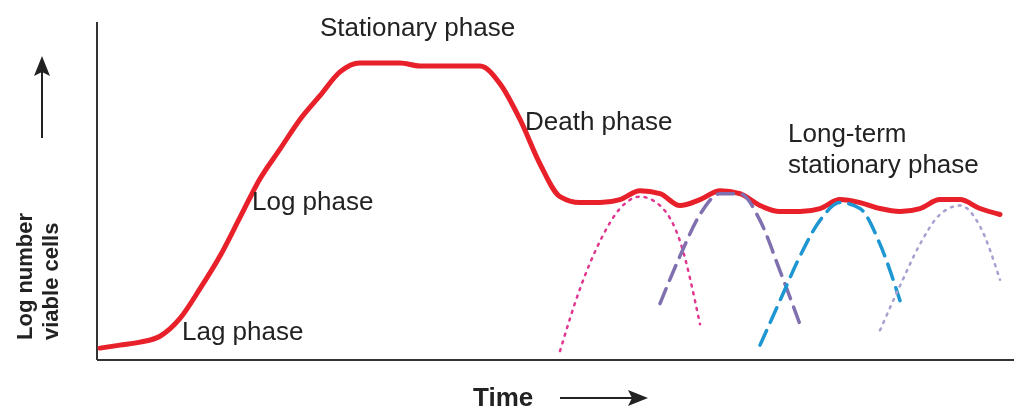 The height and width of the screenshot is (410, 1014). Describe the element at coordinates (313, 201) in the screenshot. I see `annotation: Log phase` at that location.